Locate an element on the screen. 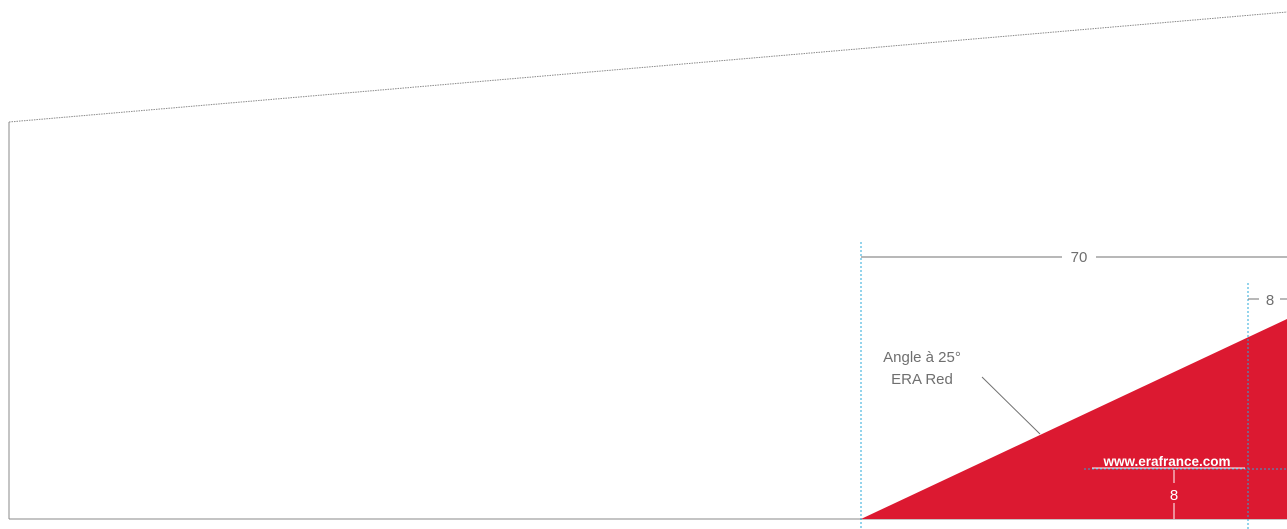 This screenshot has height=529, width=1287. dimension-8-inner-label: 8 is located at coordinates (1174, 495).